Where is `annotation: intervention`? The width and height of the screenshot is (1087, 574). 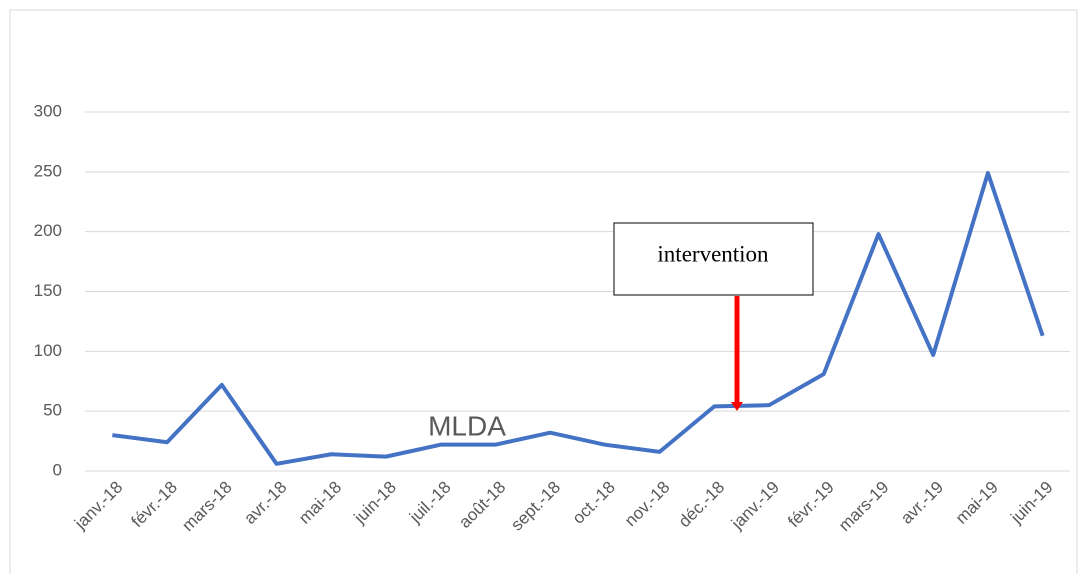
annotation: intervention is located at coordinates (713, 253).